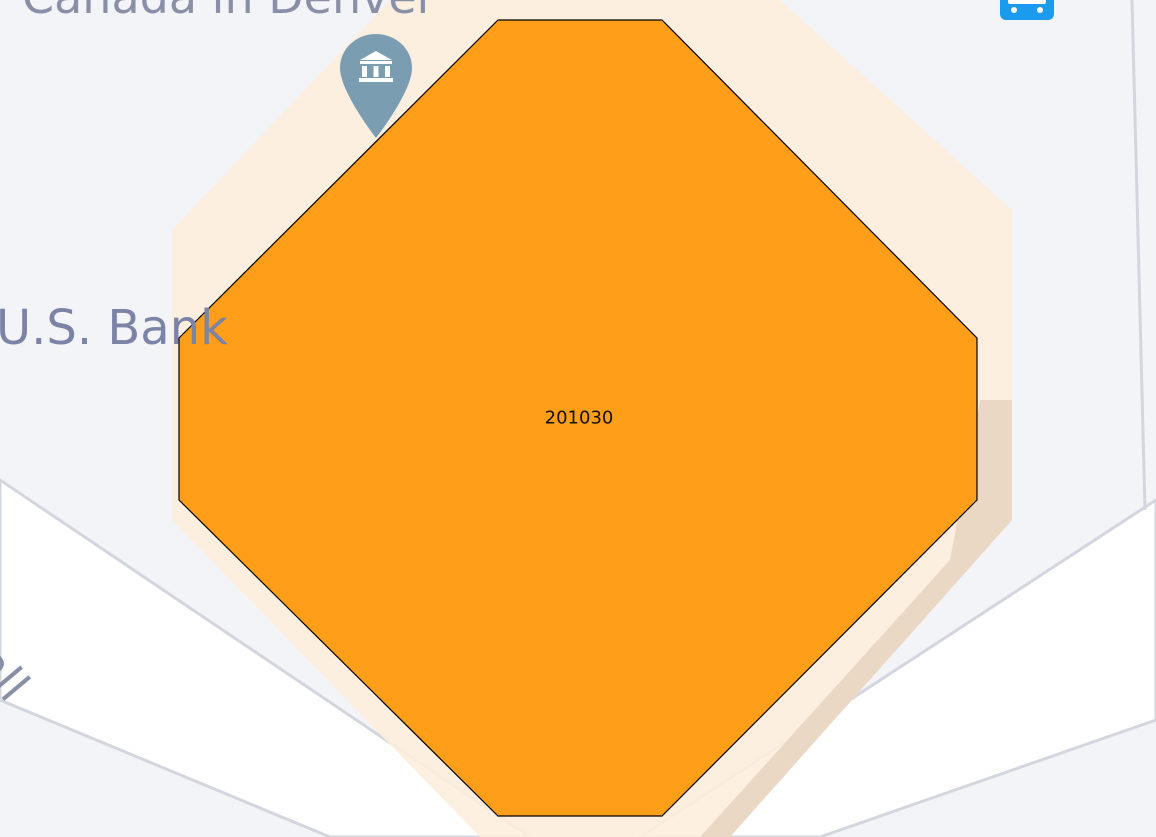 The image size is (1156, 837). I want to click on bus-icon, so click(1027, 10).